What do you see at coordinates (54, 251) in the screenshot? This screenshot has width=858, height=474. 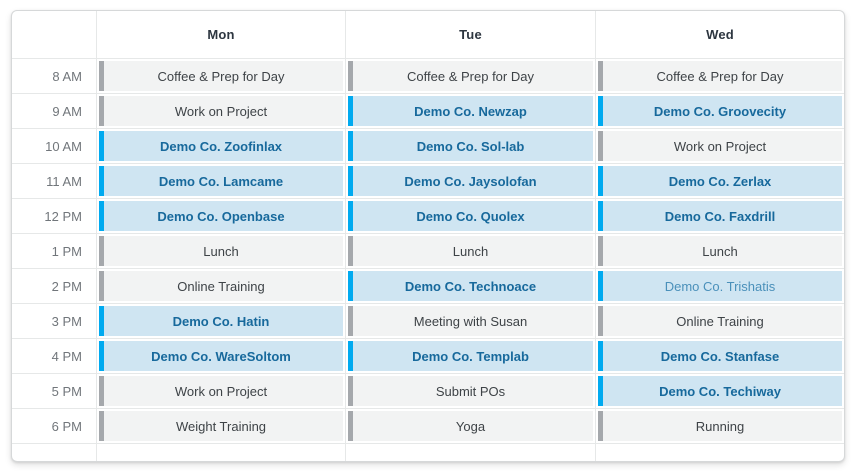 I see `time-cell: 1 PM` at bounding box center [54, 251].